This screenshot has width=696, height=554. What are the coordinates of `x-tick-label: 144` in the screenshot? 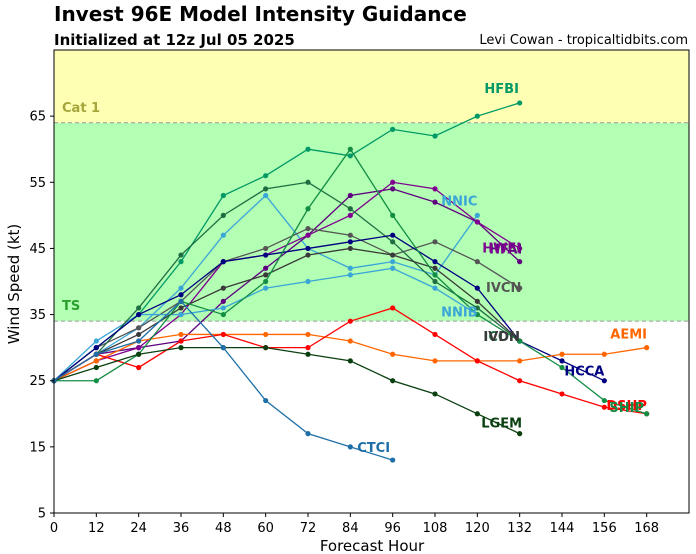 It's located at (562, 528).